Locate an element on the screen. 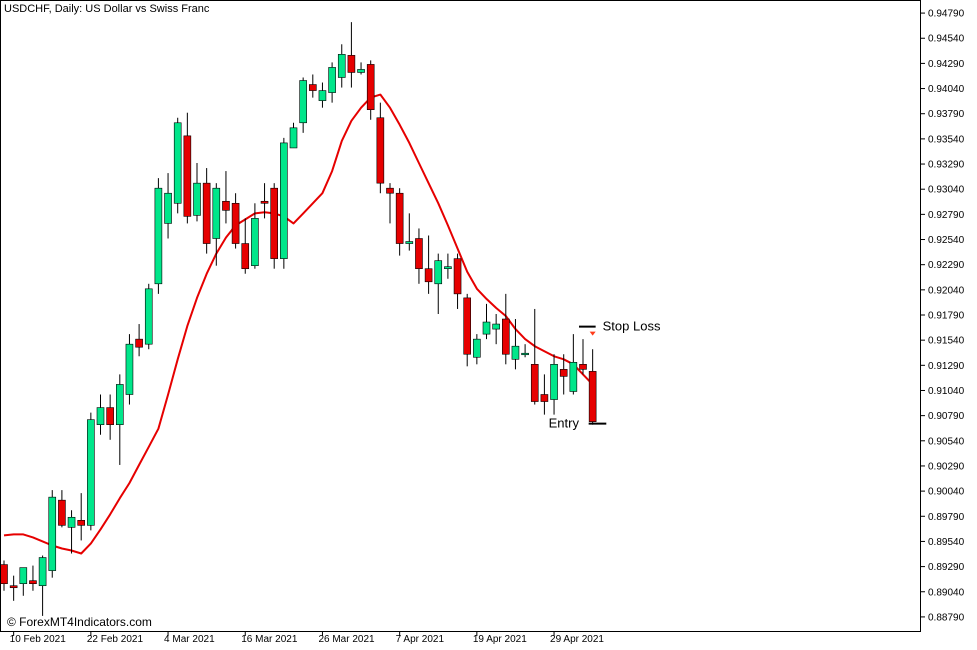  y-tick-label: 0.89040 is located at coordinates (946, 592).